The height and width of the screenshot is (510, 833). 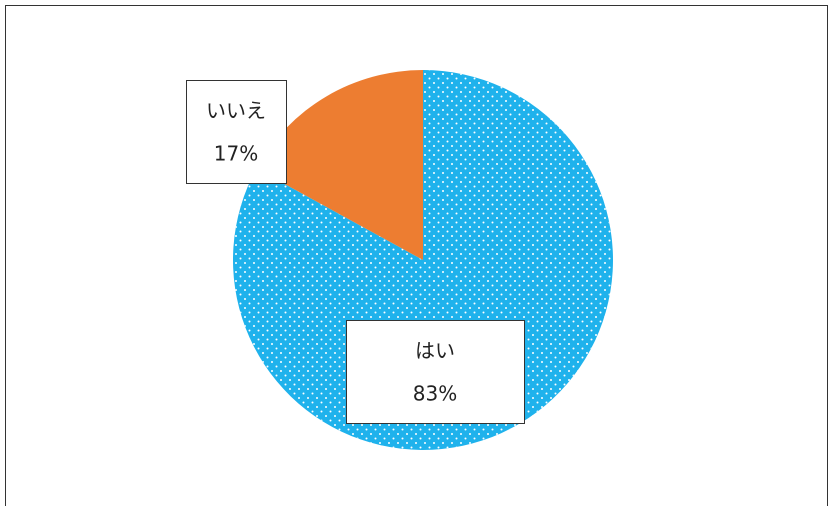 I want to click on data-label-value: 83%, so click(x=435, y=394).